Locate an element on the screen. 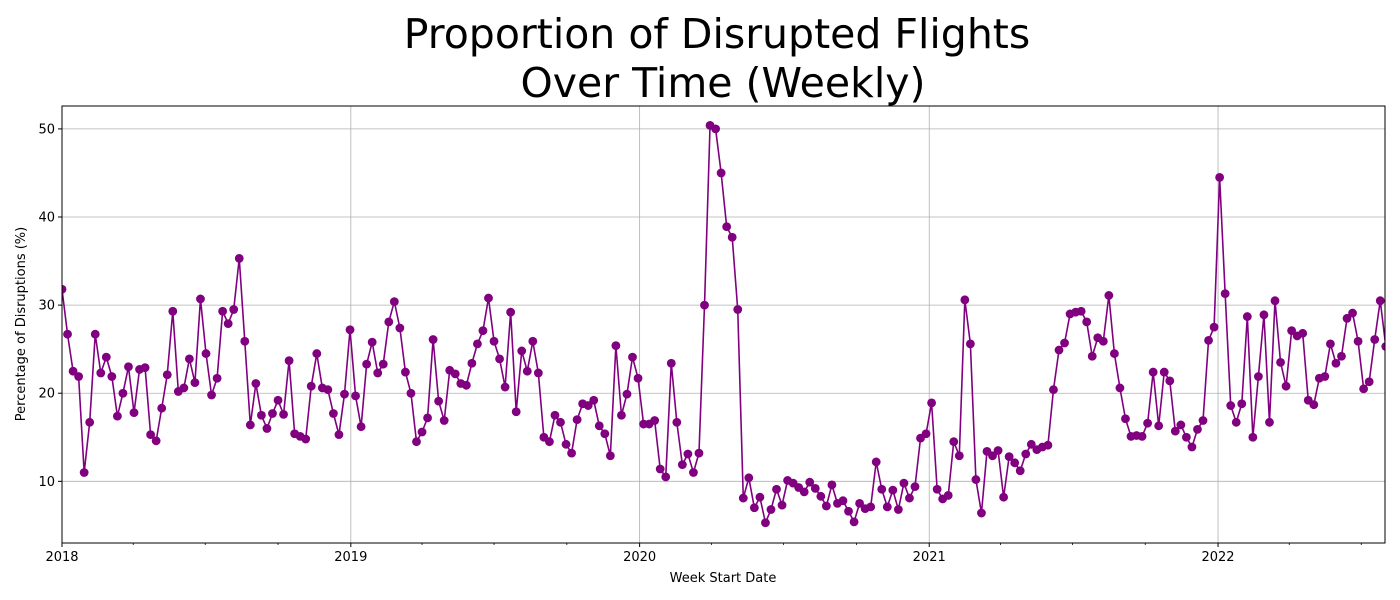  x-tick-label: 2019 is located at coordinates (350, 557).